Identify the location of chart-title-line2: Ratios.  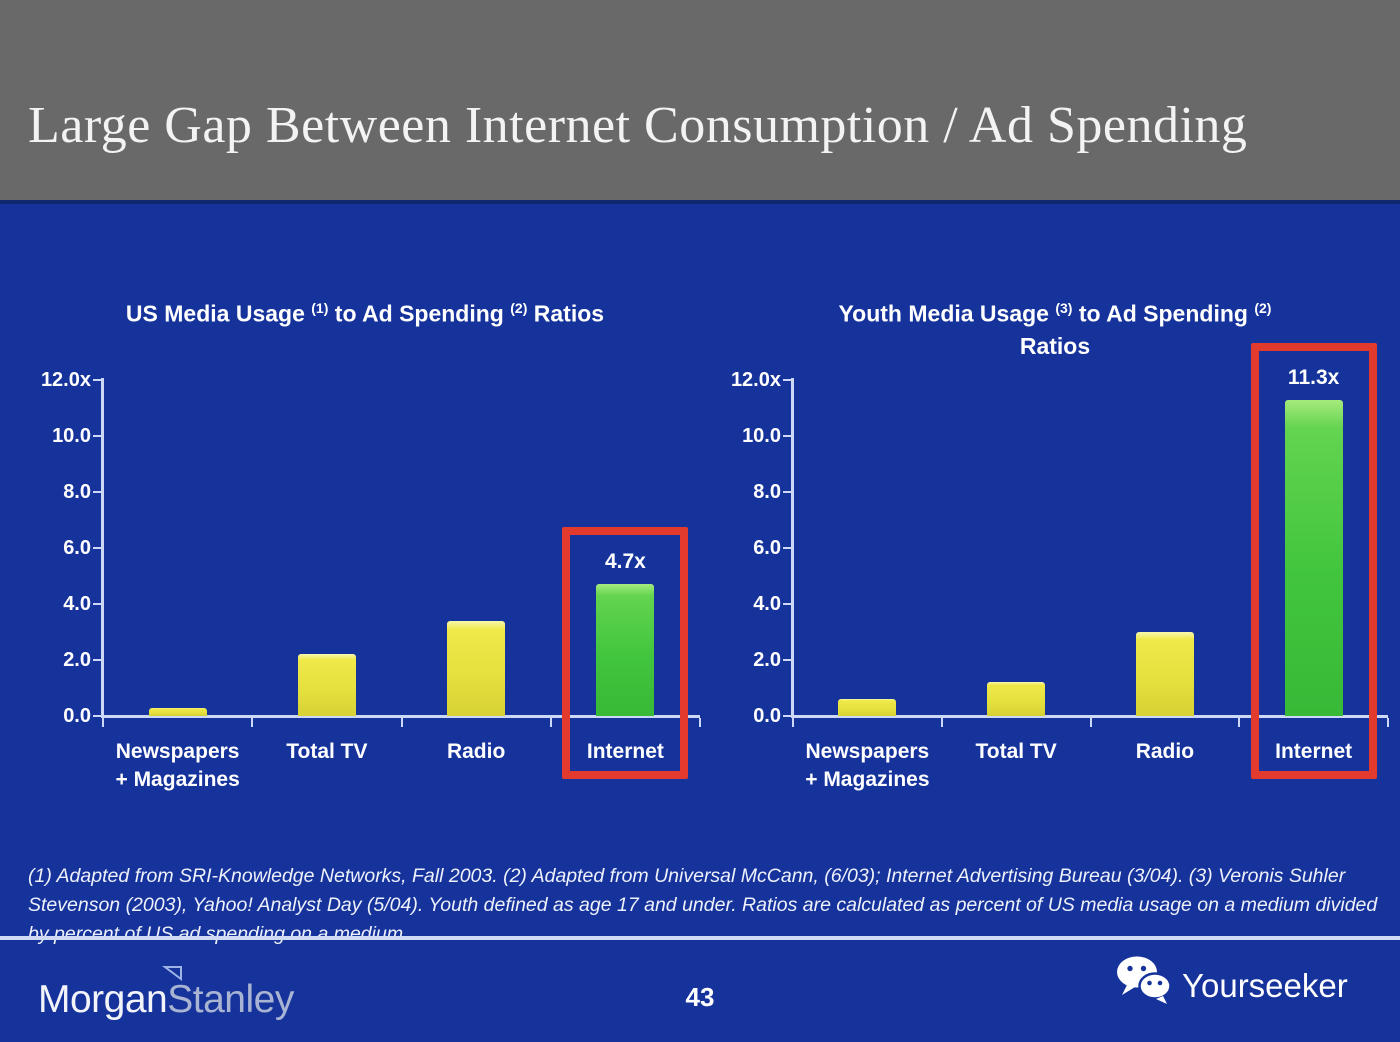
(1055, 345).